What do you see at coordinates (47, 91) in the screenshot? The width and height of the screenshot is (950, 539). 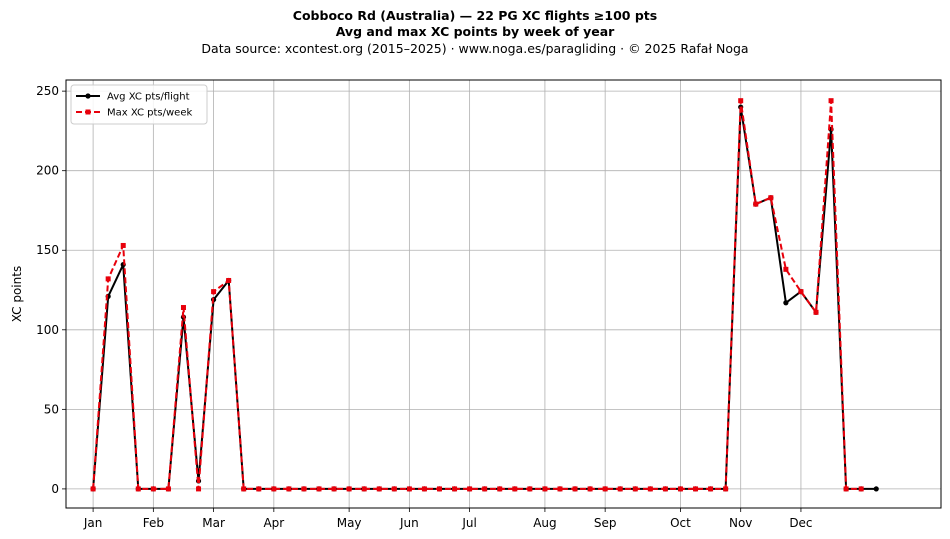 I see `y-tick-label: 250` at bounding box center [47, 91].